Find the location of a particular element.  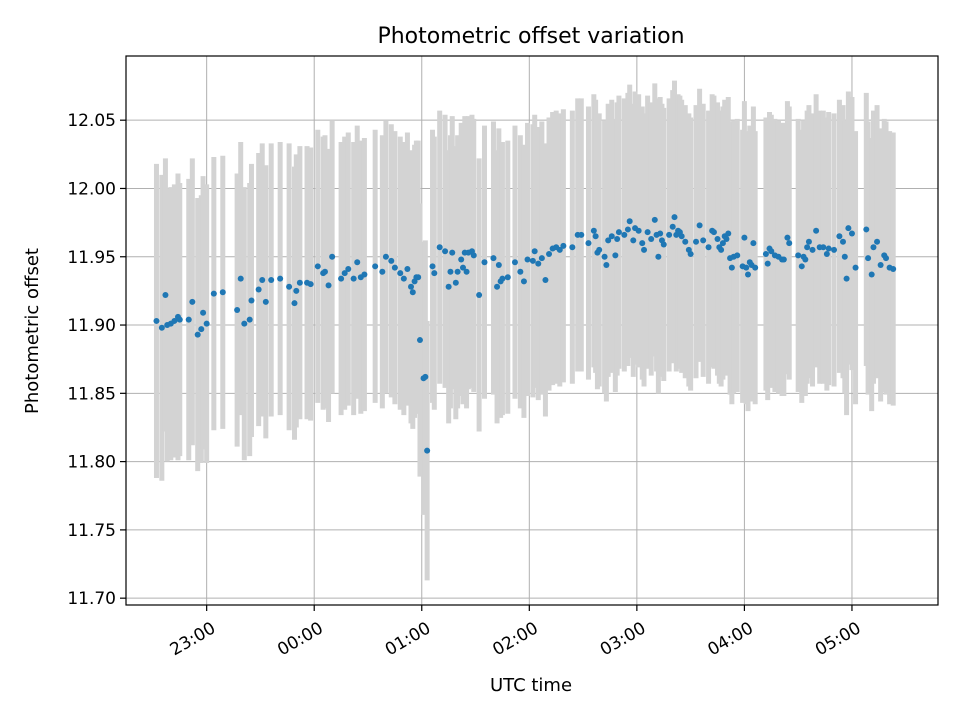

y-tick-label: 12.00 is located at coordinates (91, 189).